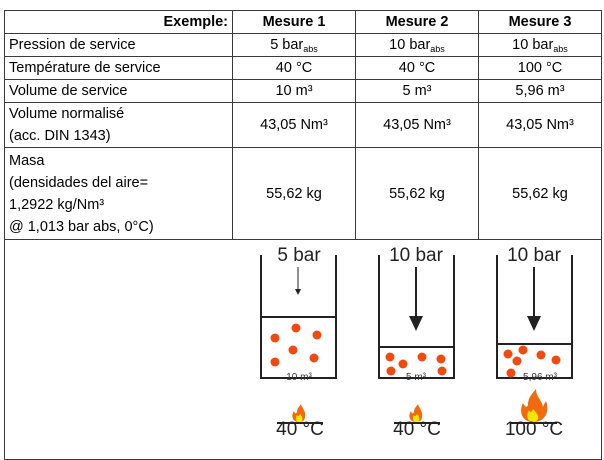 The width and height of the screenshot is (604, 460). I want to click on volume-value-2: 5 m³, so click(417, 91).